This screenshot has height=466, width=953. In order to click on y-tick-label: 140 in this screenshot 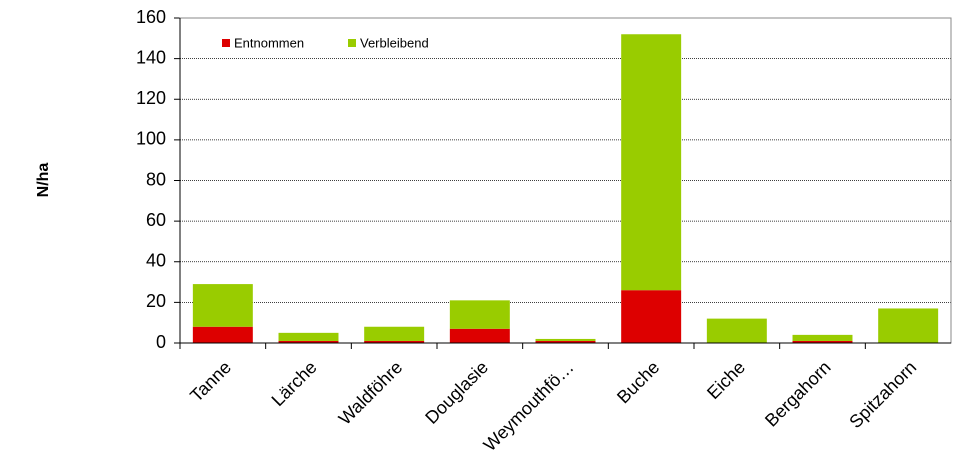, I will do `click(151, 57)`.